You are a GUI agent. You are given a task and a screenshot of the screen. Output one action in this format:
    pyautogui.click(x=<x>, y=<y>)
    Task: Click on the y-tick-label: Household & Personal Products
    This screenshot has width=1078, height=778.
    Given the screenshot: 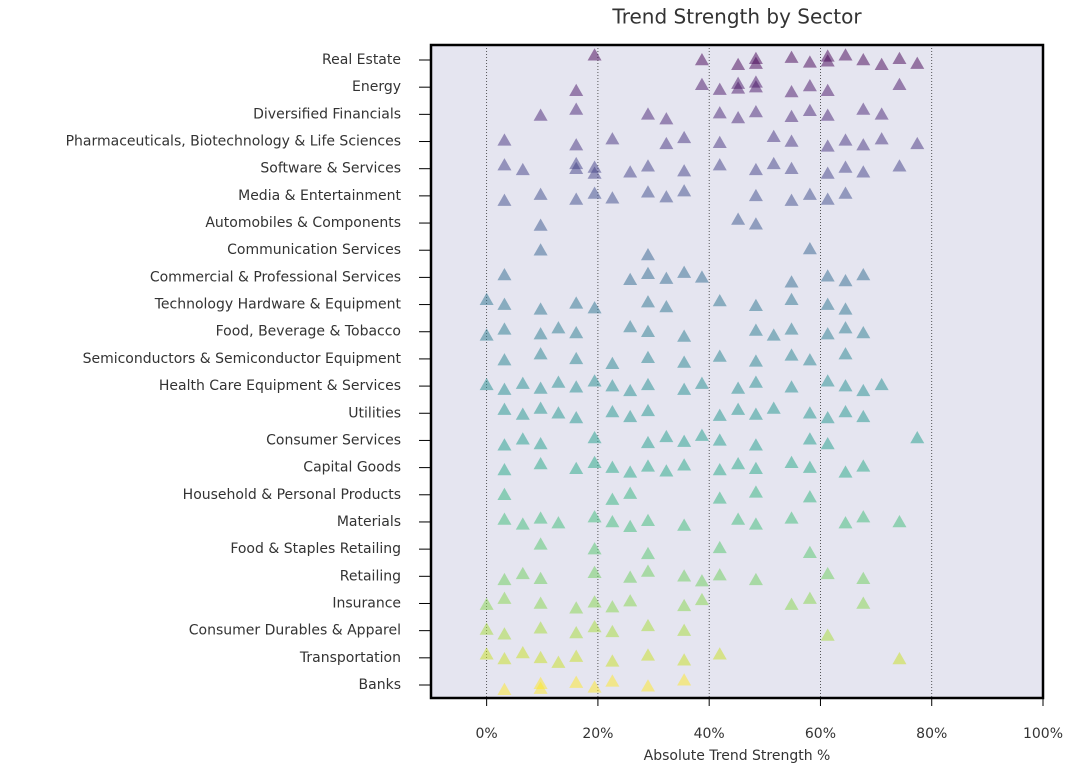 What is the action you would take?
    pyautogui.click(x=292, y=495)
    